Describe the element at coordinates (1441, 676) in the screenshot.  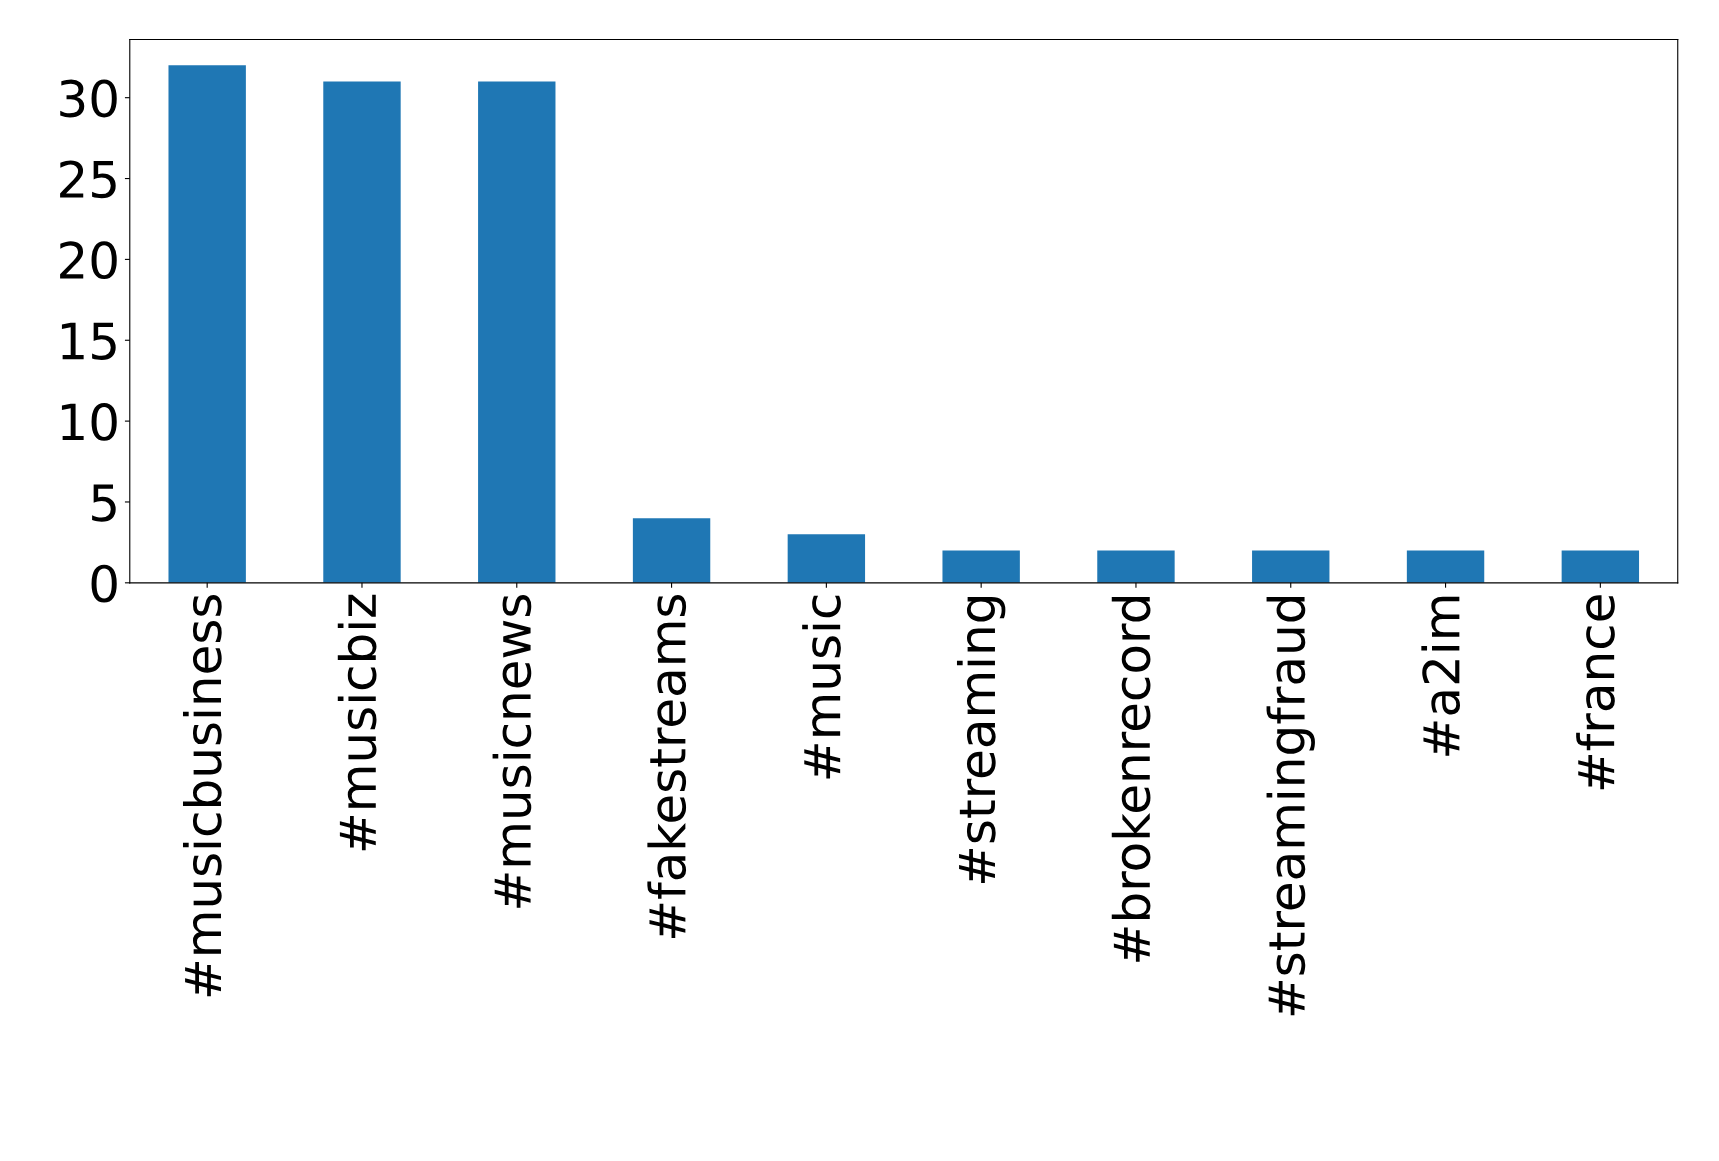
I see `x-tick-label: #a2im` at that location.